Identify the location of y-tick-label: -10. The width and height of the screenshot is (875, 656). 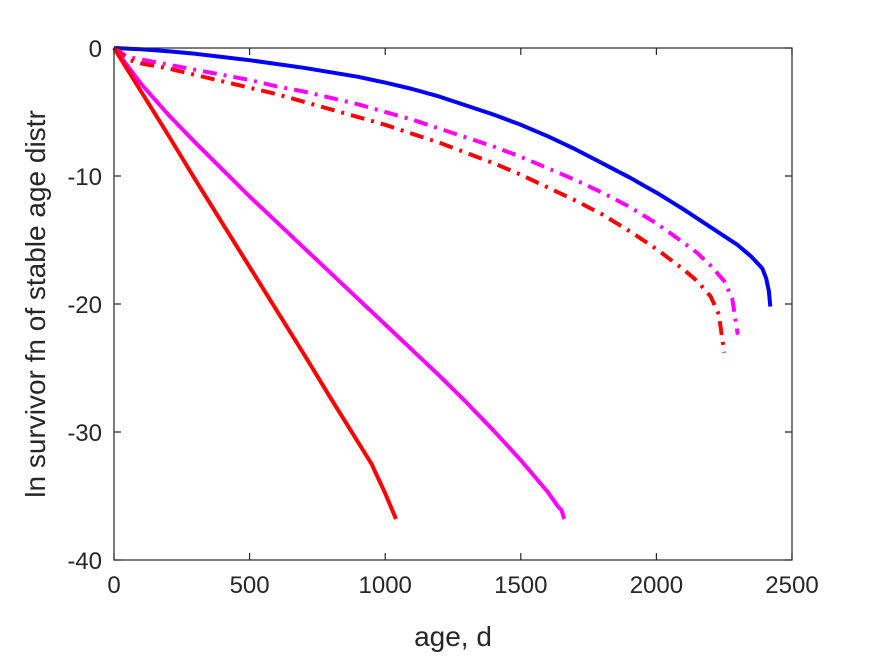
(84, 177).